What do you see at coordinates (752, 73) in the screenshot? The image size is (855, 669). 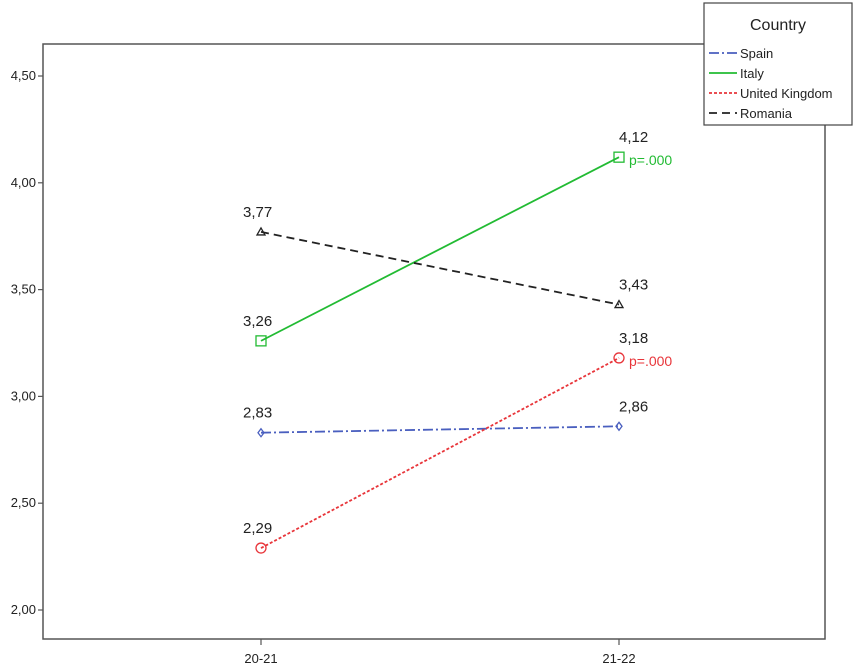 I see `legend-label: Italy` at bounding box center [752, 73].